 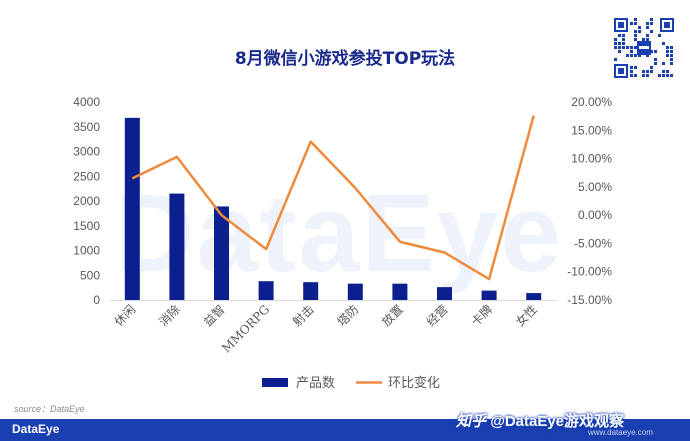 I want to click on chart-title: 8月微信小游戏参投TOP玩法, so click(x=345, y=59).